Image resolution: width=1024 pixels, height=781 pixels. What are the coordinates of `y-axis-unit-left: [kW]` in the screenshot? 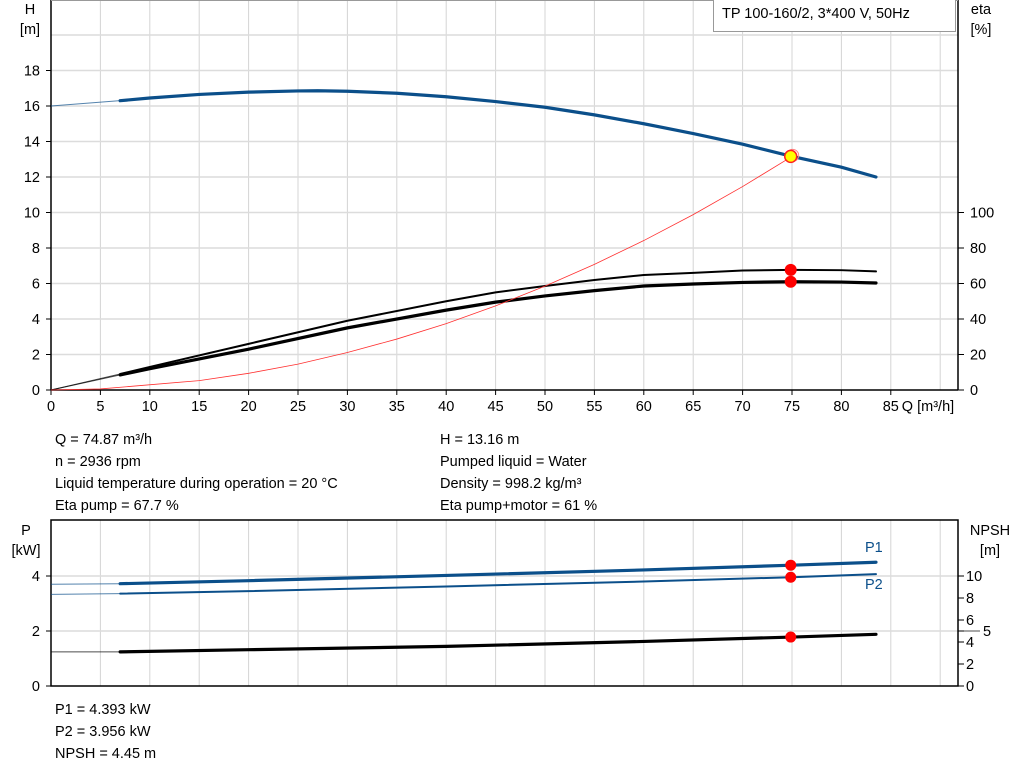 It's located at (26, 551).